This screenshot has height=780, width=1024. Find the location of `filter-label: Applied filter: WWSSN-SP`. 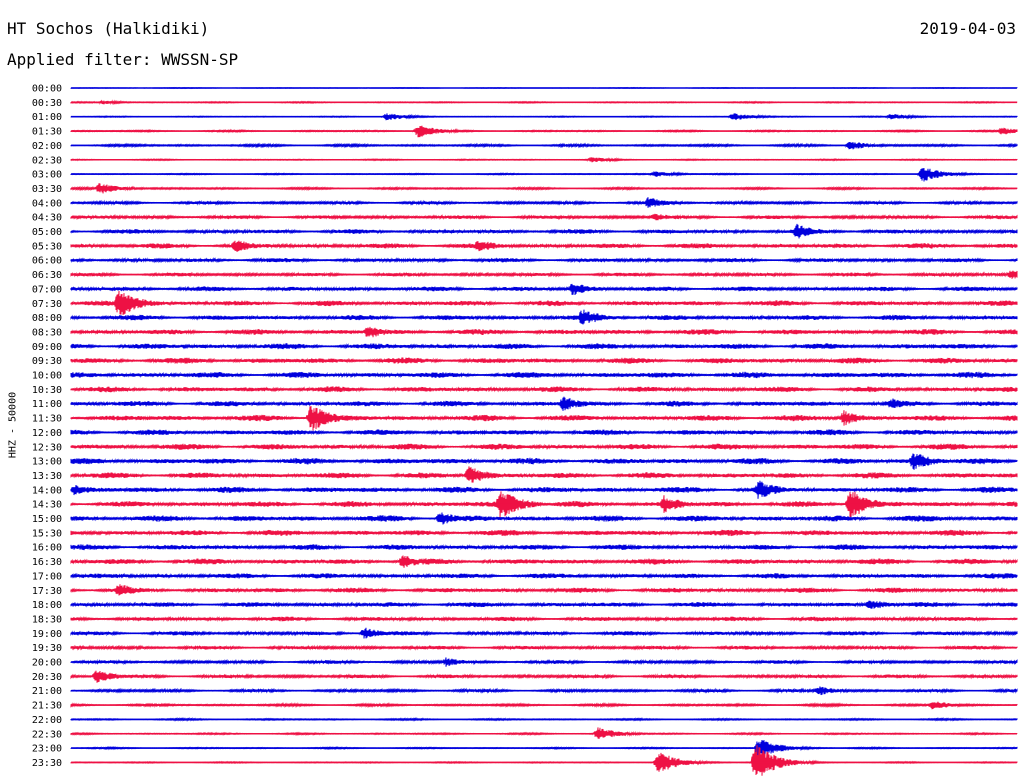

filter-label: Applied filter: WWSSN-SP is located at coordinates (123, 59).